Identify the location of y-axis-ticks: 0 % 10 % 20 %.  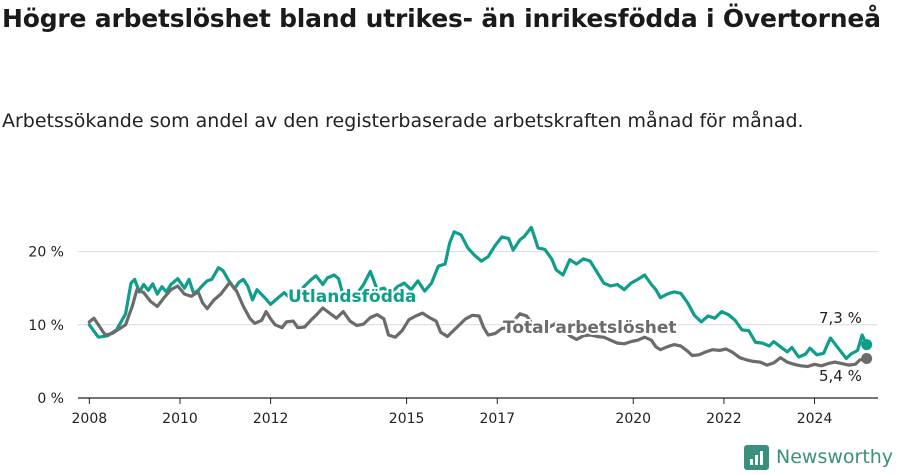
(46, 326).